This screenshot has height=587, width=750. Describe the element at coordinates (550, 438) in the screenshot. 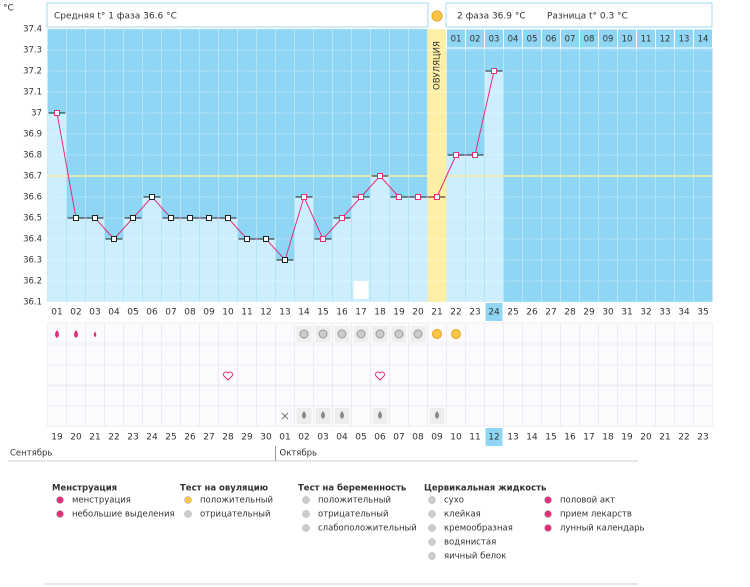

I see `date-label: 15` at that location.